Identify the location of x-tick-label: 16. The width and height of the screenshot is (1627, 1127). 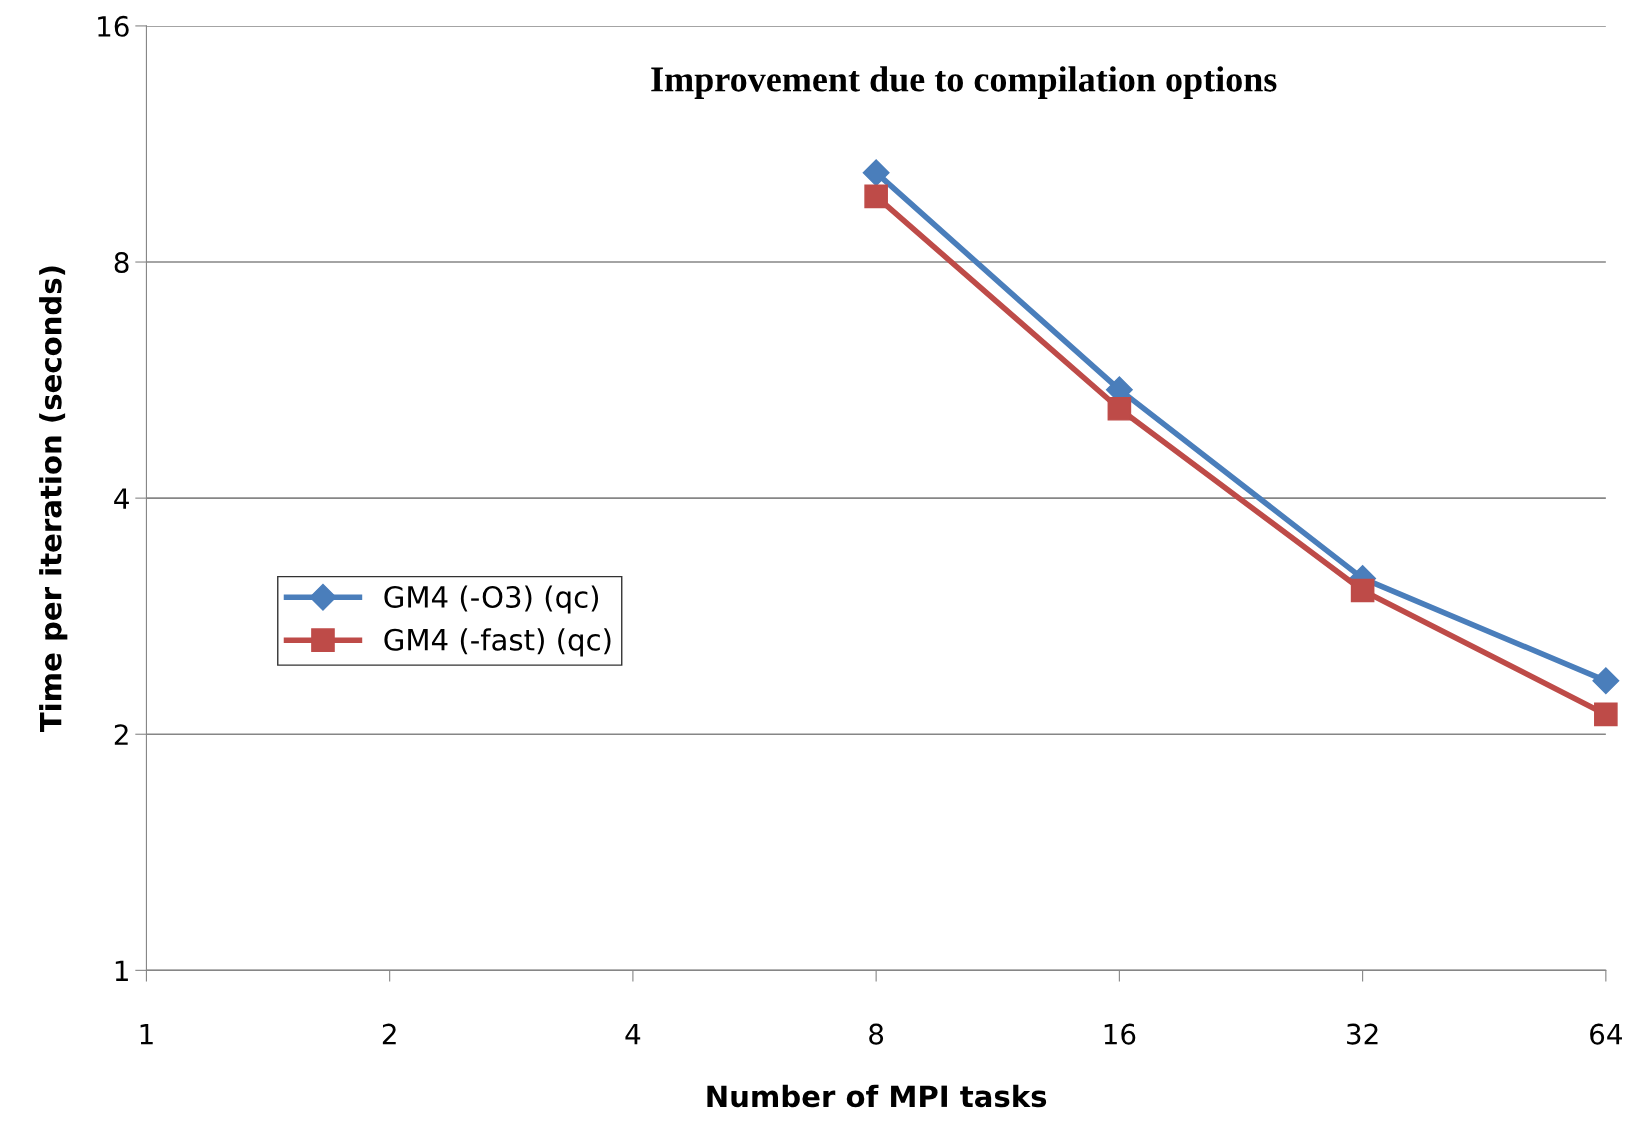
(1120, 1034).